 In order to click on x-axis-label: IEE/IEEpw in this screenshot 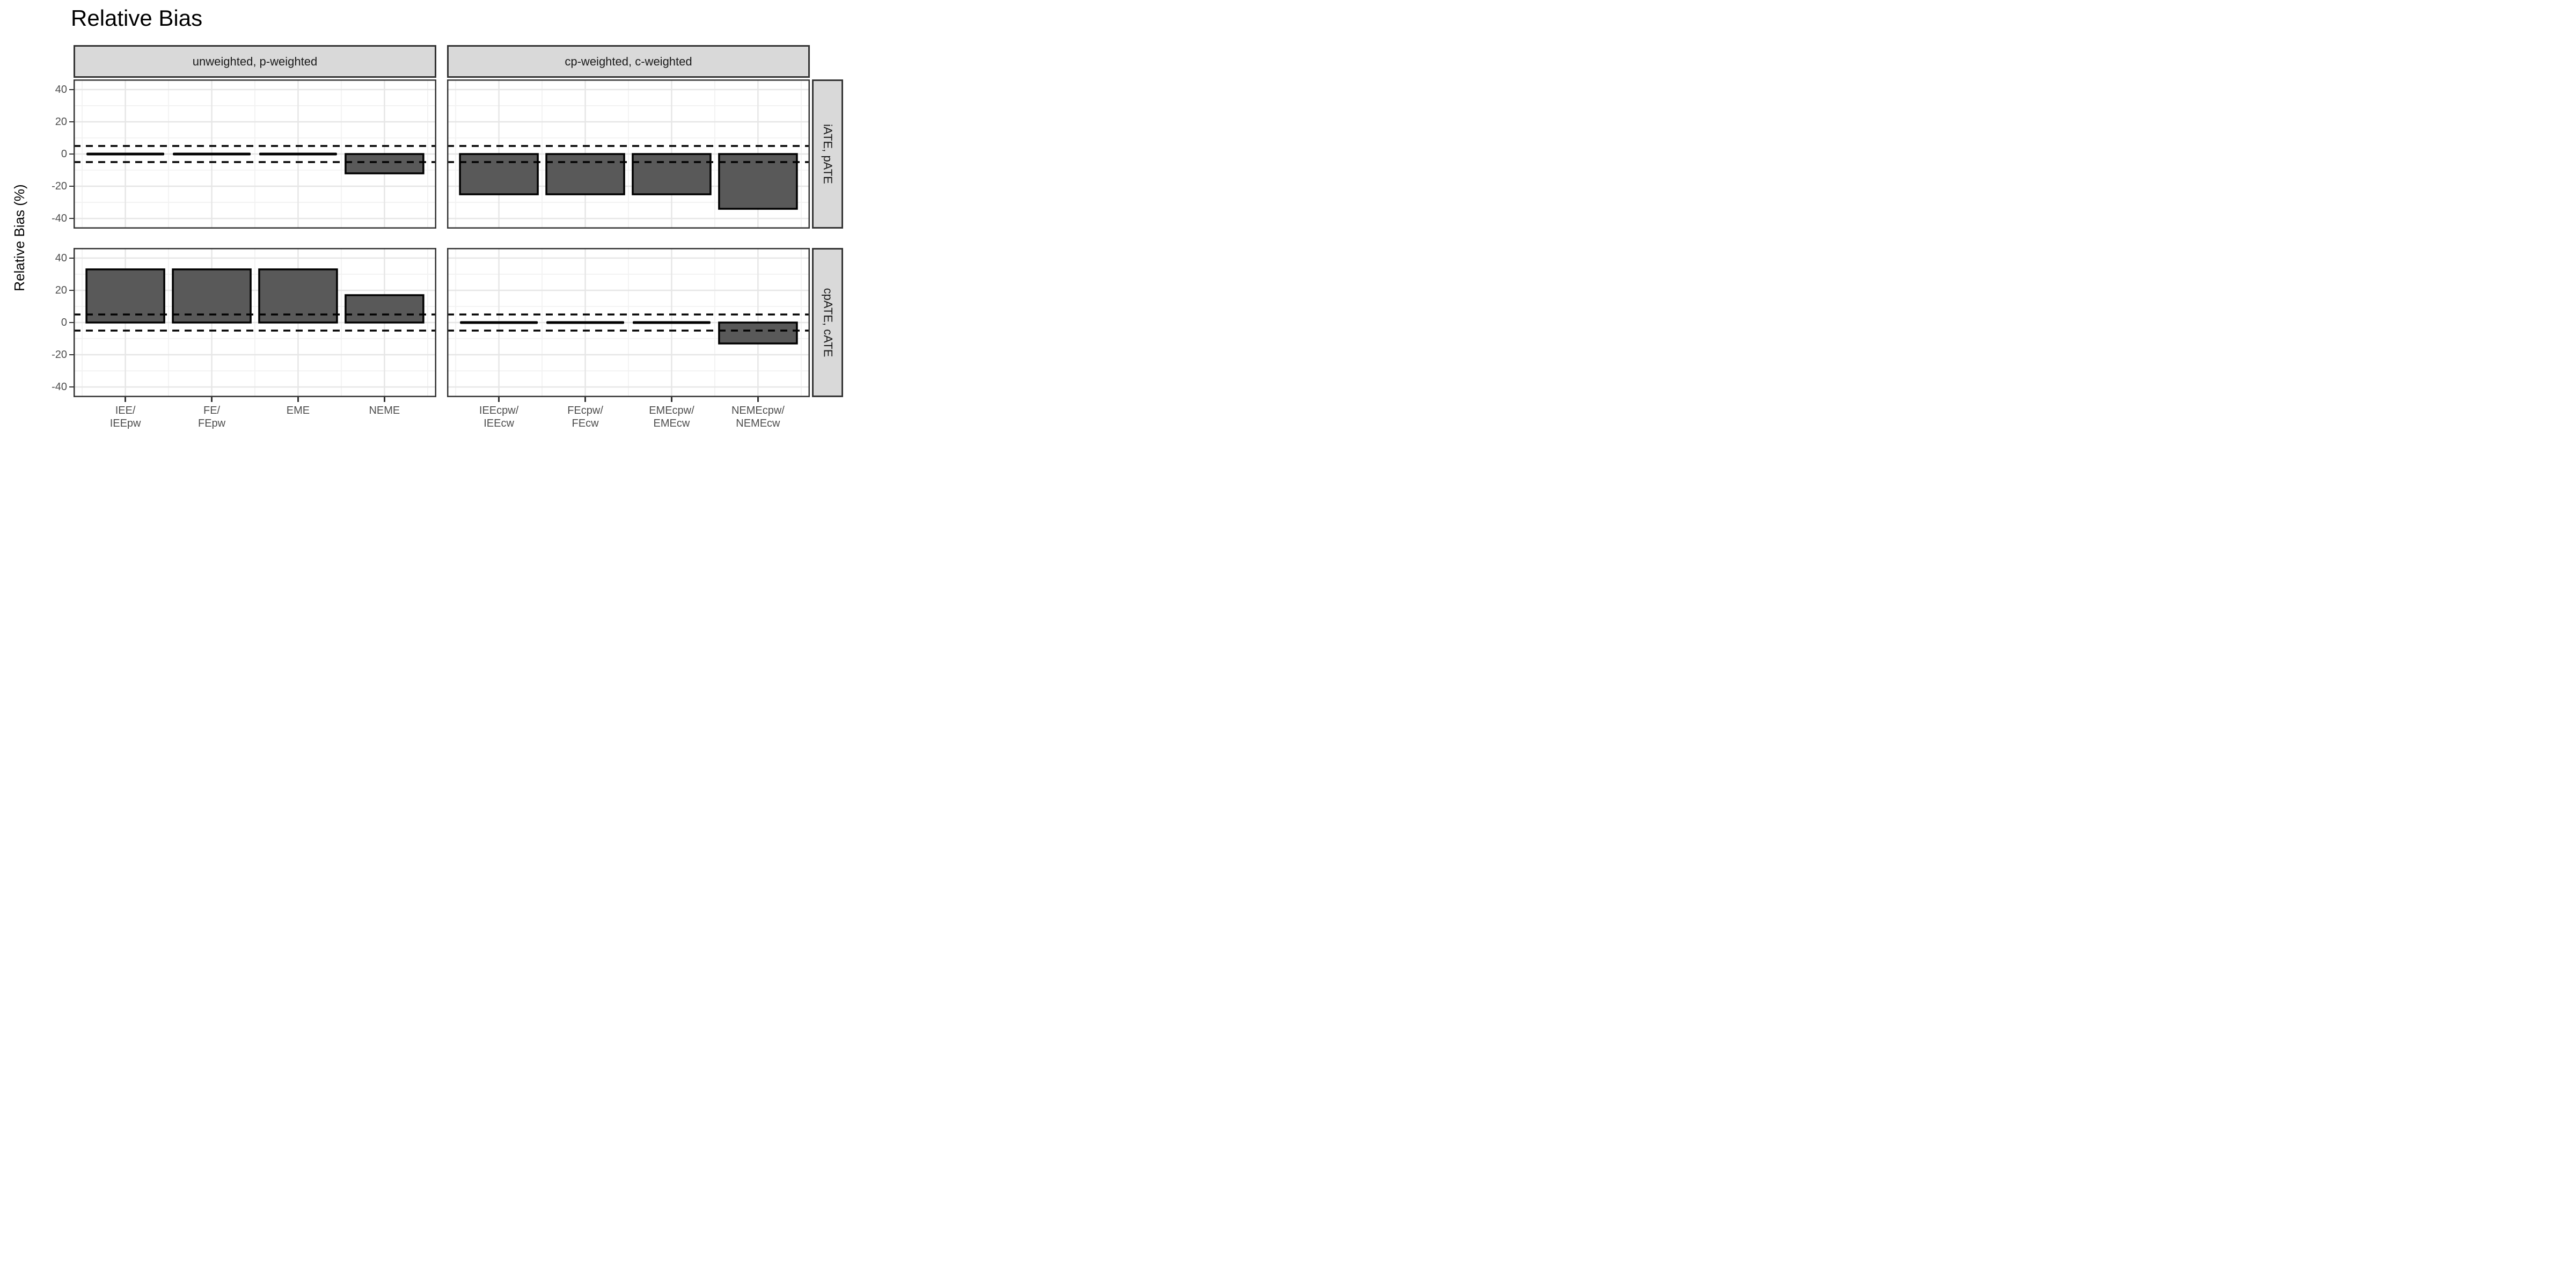, I will do `click(125, 416)`.